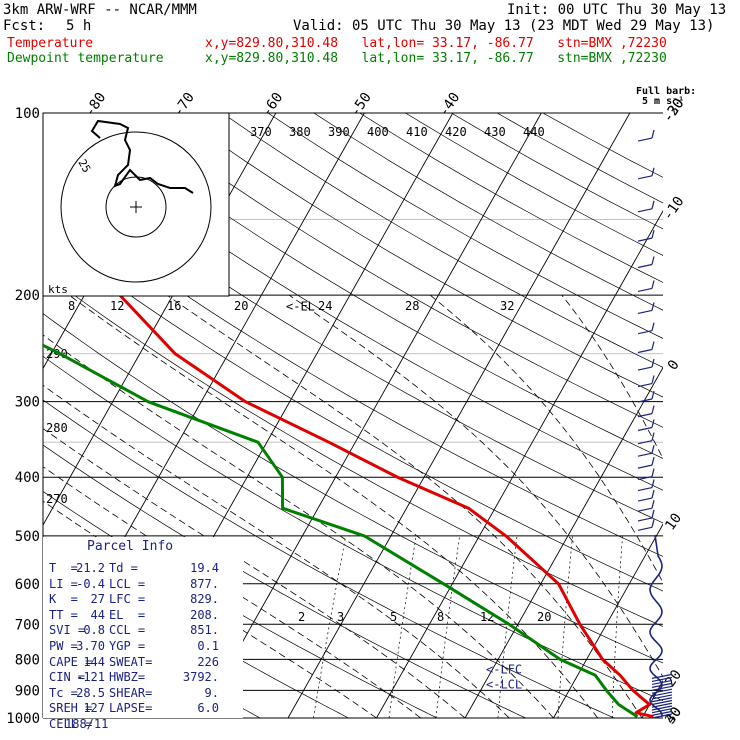  Describe the element at coordinates (440, 617) in the screenshot. I see `mixing-ratio-label: 8` at that location.